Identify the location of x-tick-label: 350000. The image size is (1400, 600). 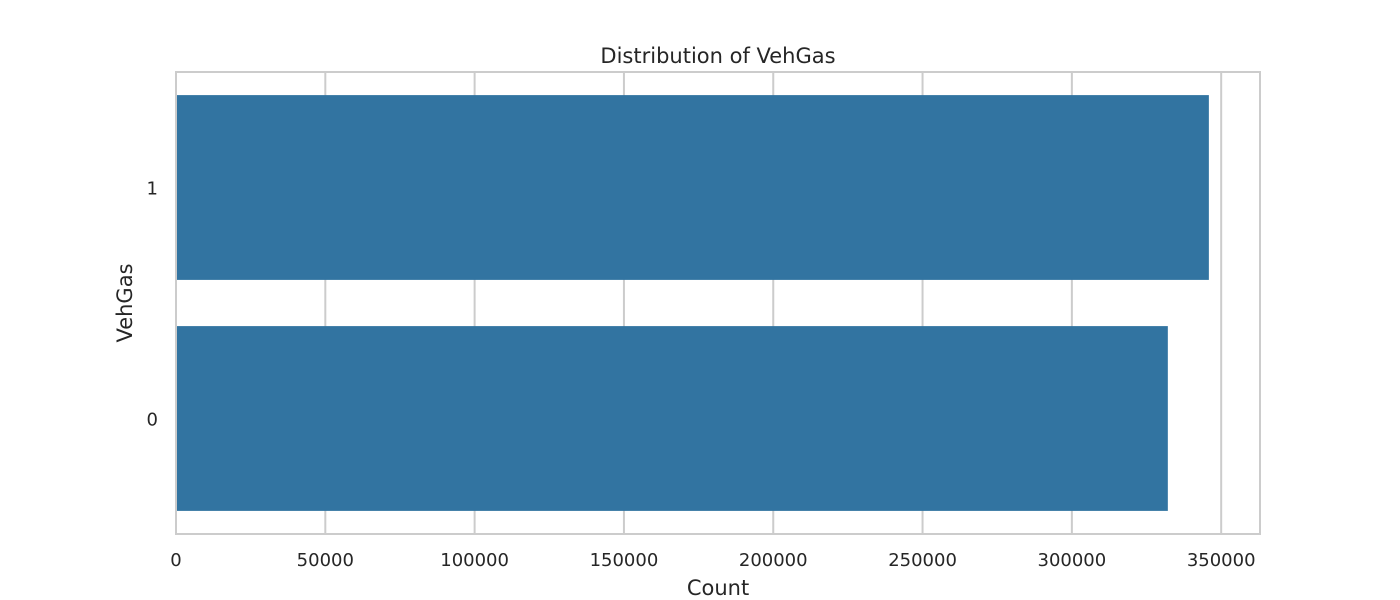
(1221, 560).